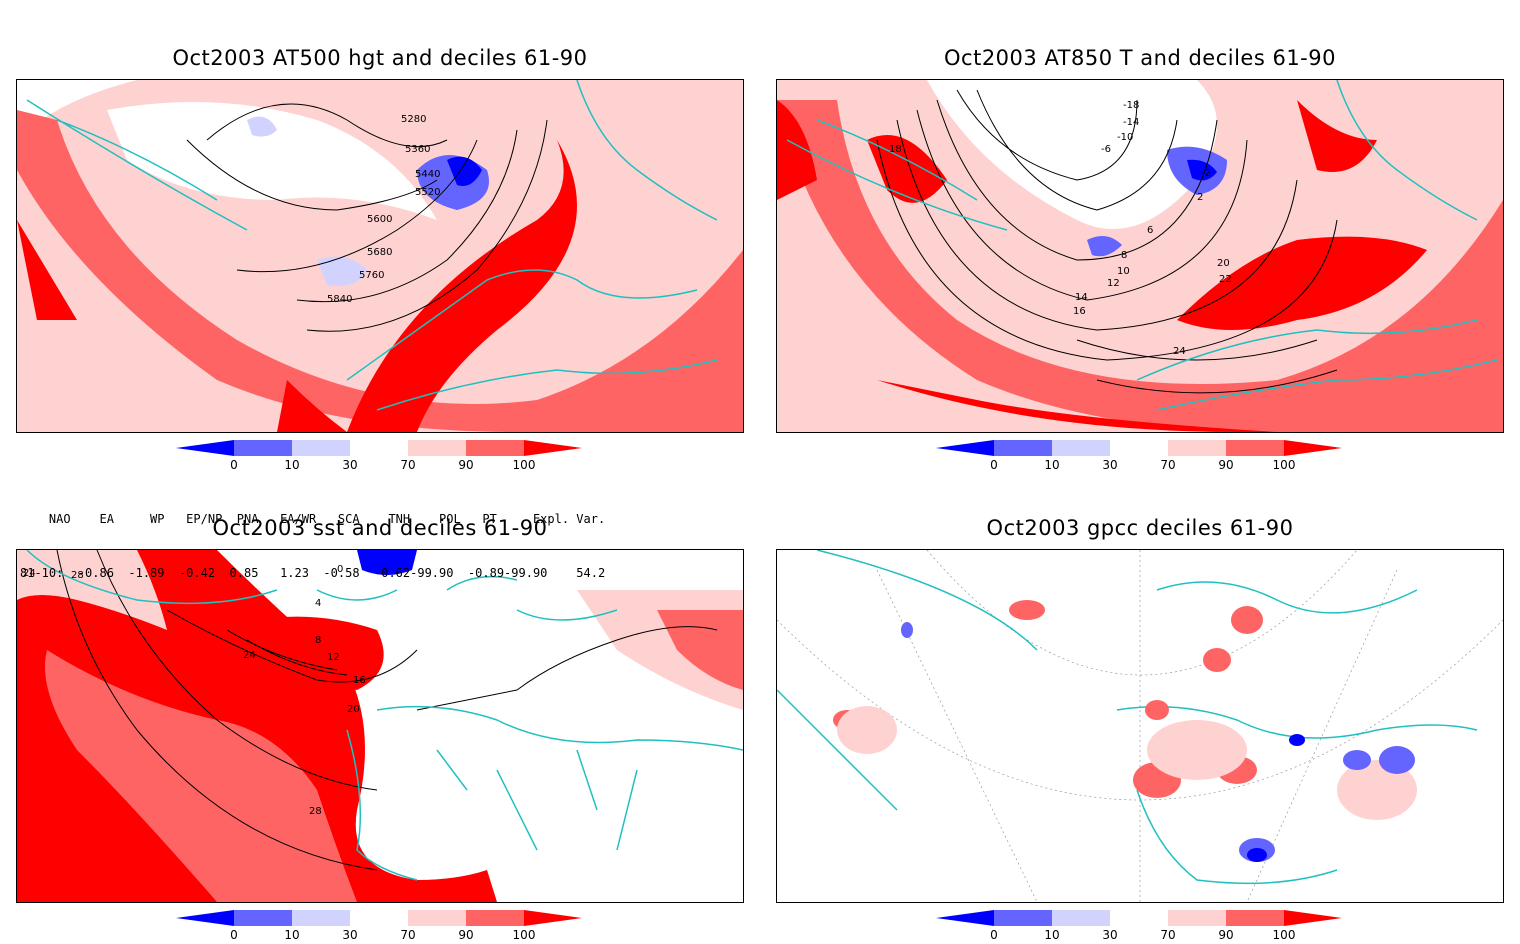 The image size is (1520, 944). Describe the element at coordinates (1200, 197) in the screenshot. I see `contour-label: 2` at that location.